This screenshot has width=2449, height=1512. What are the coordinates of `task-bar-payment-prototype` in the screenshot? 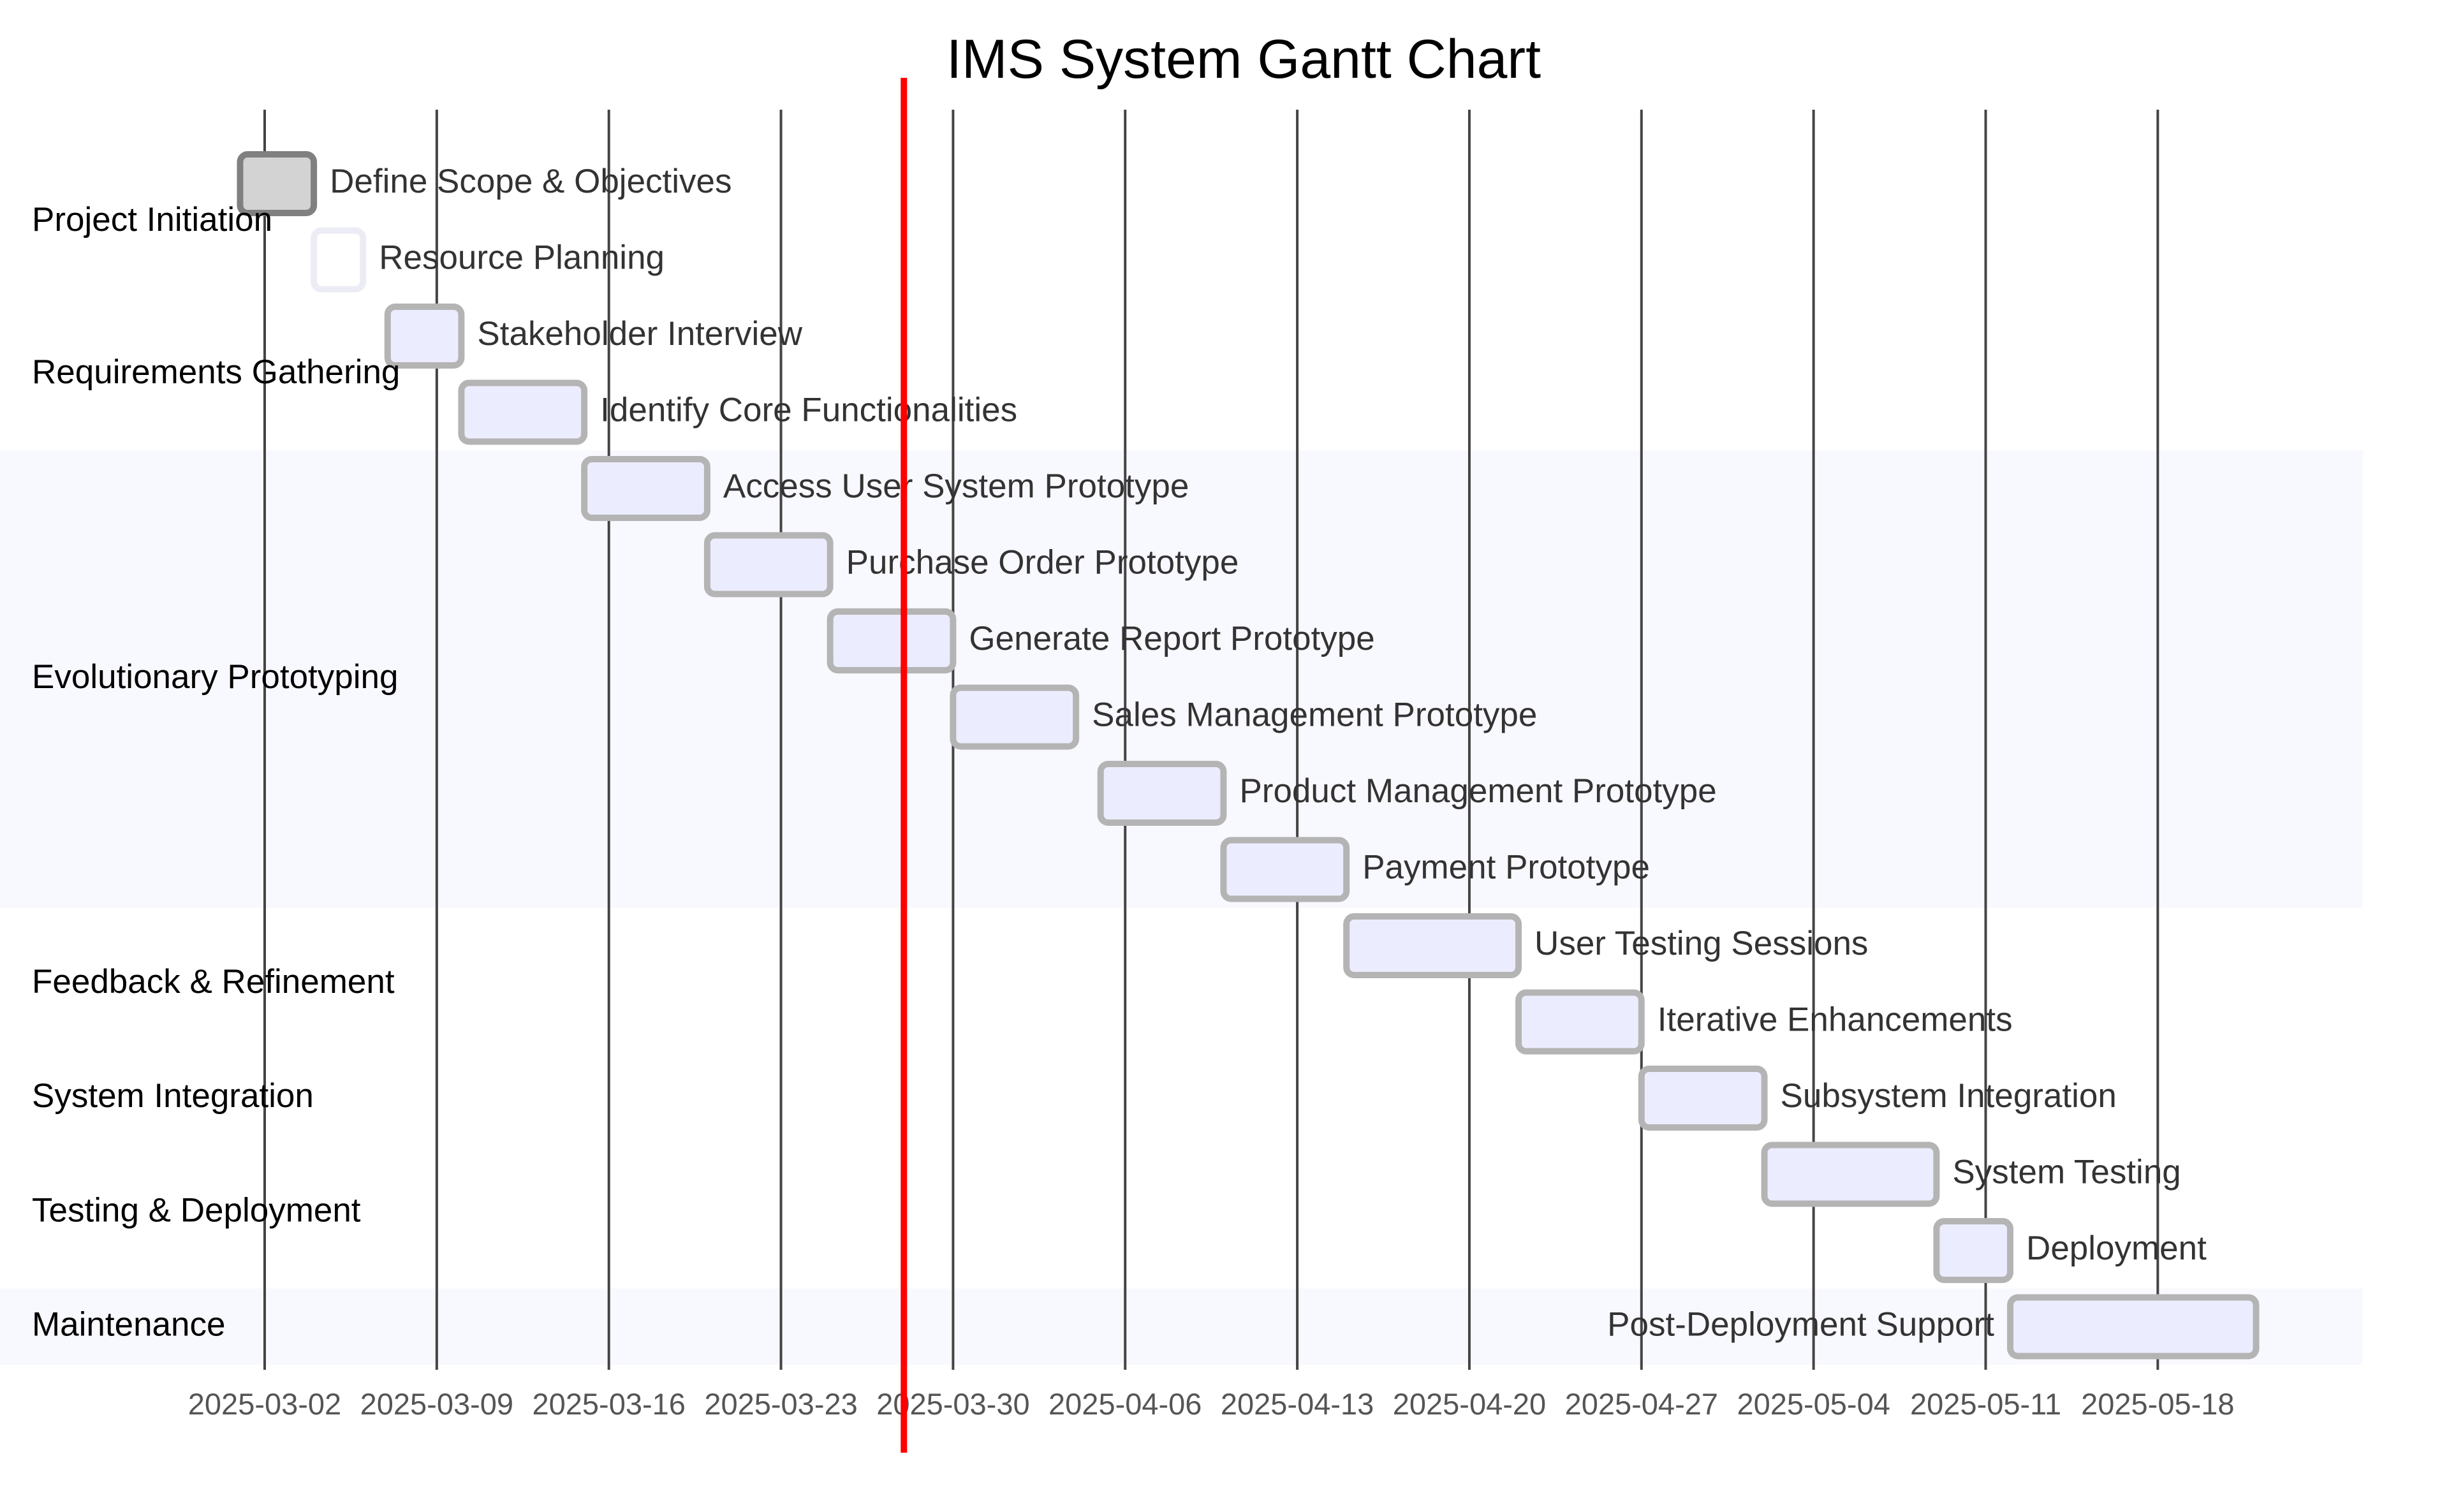 It's located at (1285, 869).